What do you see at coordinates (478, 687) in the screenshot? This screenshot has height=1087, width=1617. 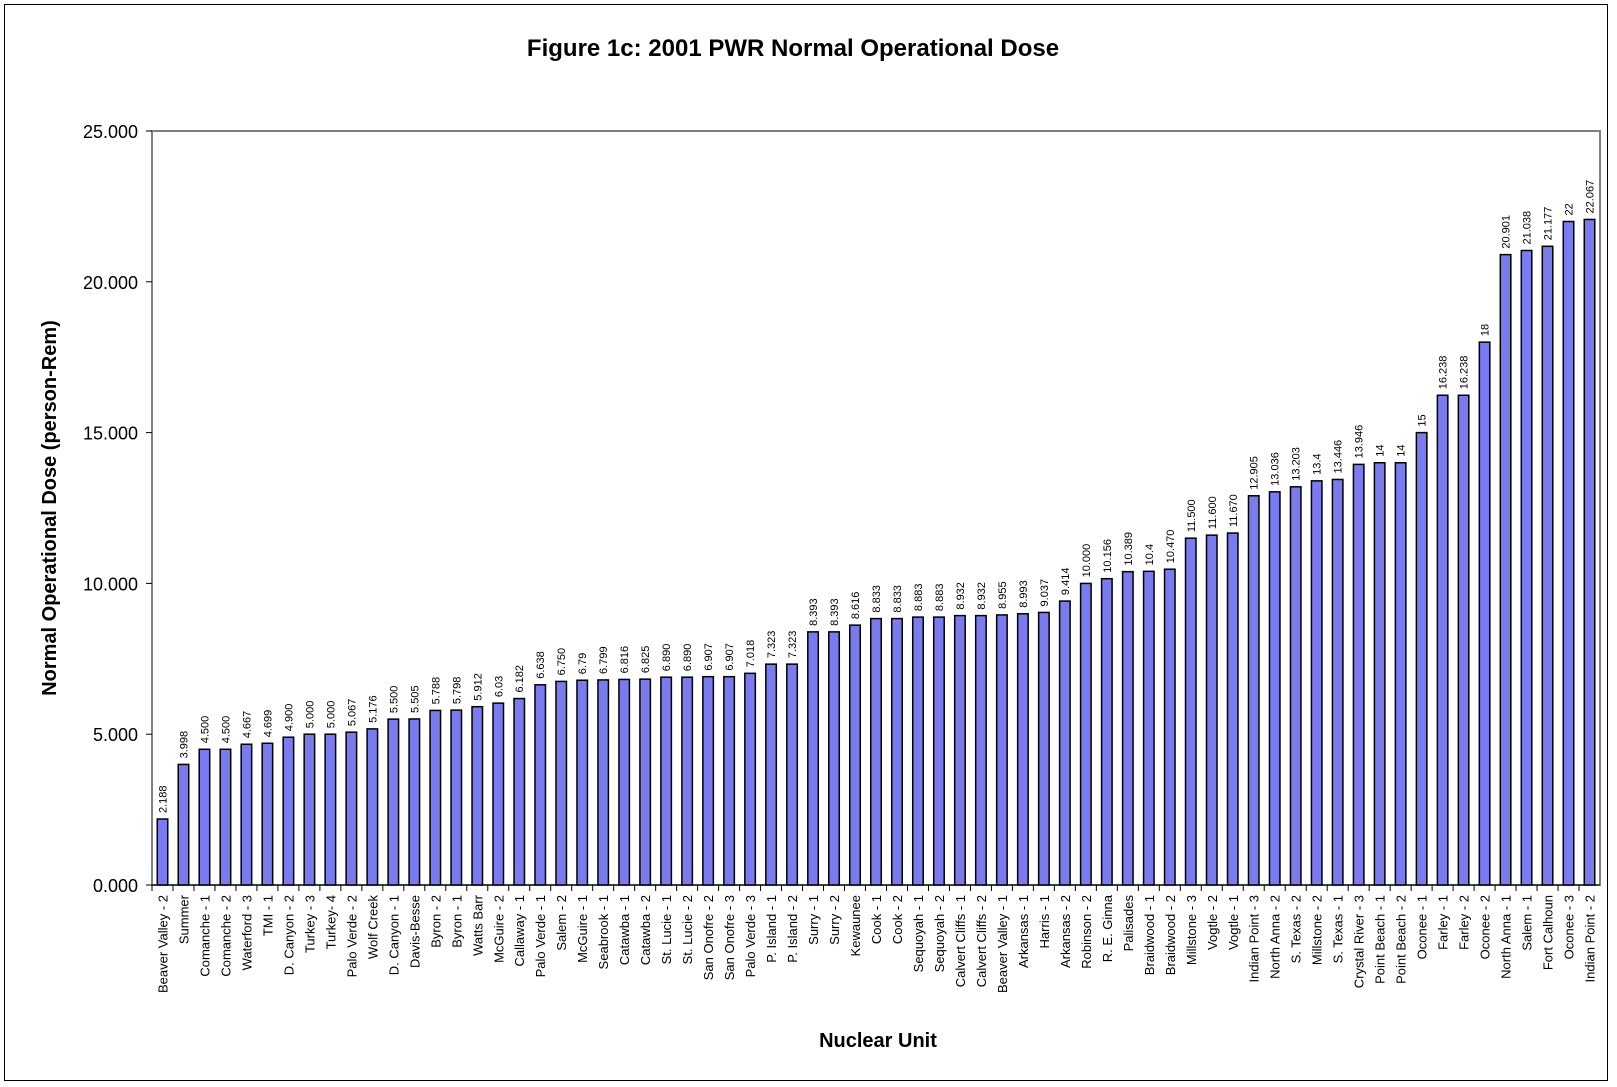 I see `data-label: 5.912` at bounding box center [478, 687].